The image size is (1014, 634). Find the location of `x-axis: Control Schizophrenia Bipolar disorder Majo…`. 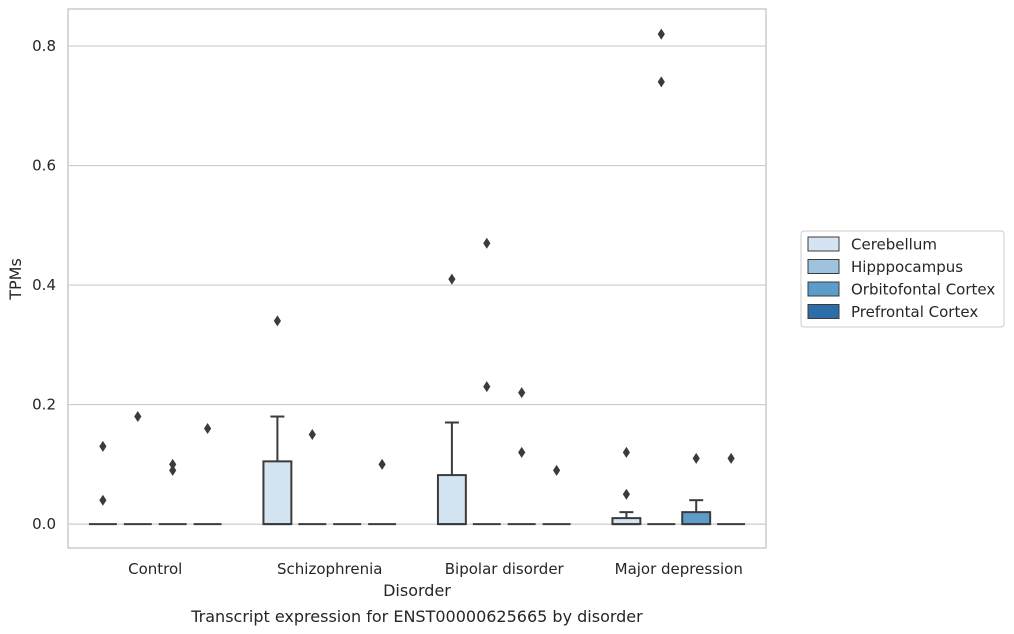

x-axis: Control Schizophrenia Bipolar disorder Majo… is located at coordinates (435, 569).